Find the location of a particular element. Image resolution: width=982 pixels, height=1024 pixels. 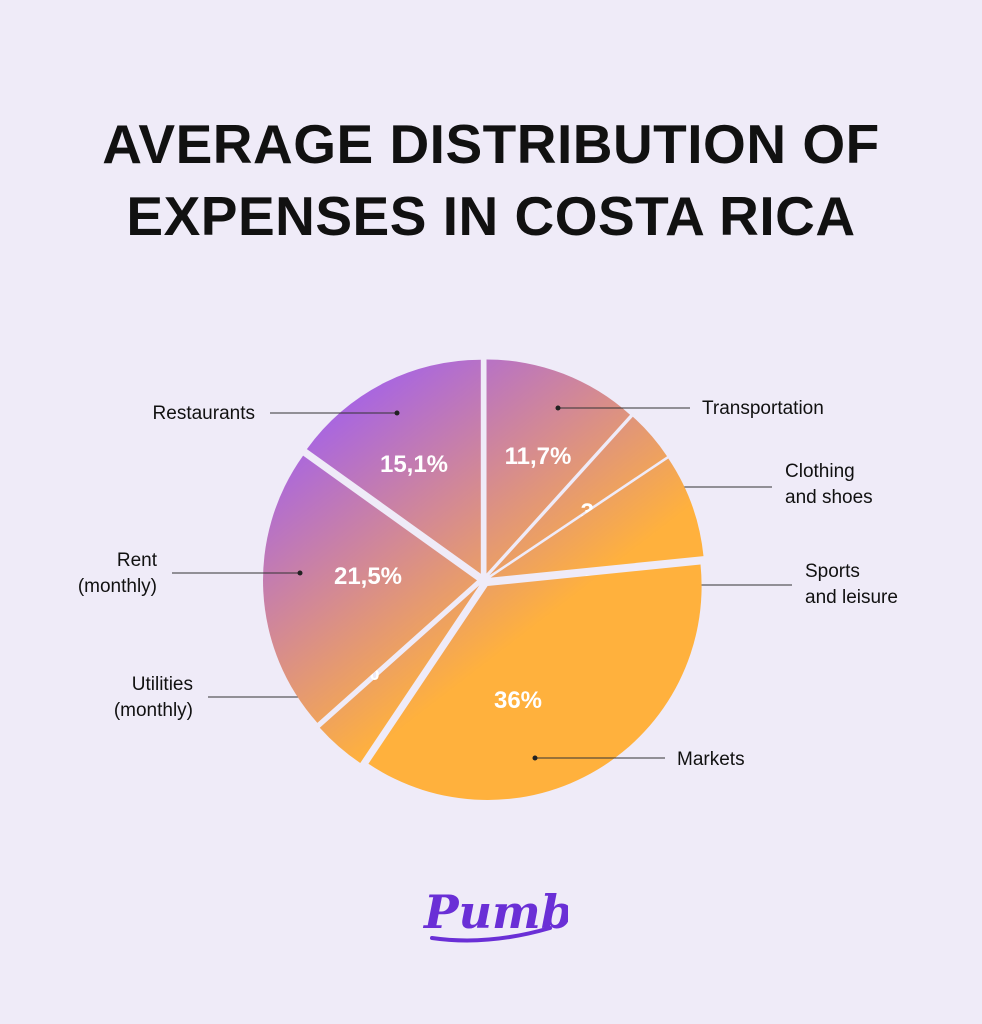

pie-slice-rent-monthly is located at coordinates (370, 589).